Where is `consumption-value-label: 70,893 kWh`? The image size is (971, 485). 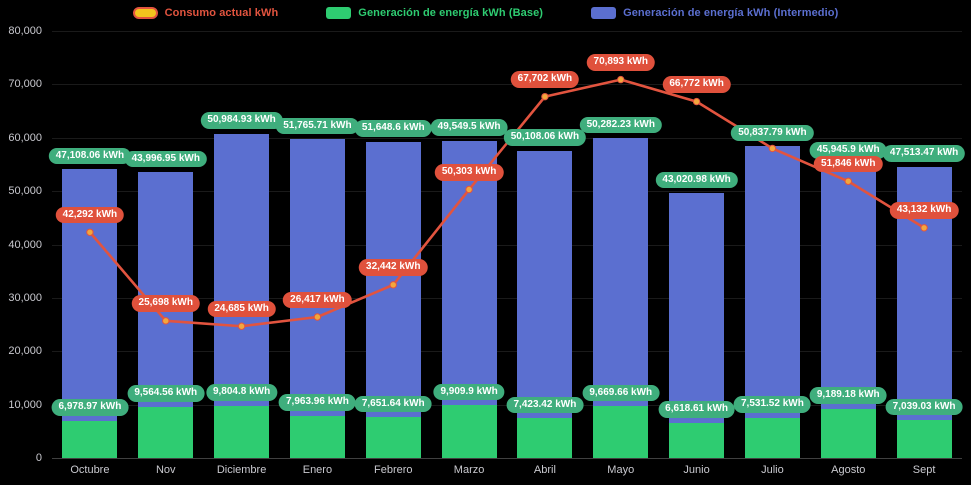
consumption-value-label: 70,893 kWh is located at coordinates (620, 62).